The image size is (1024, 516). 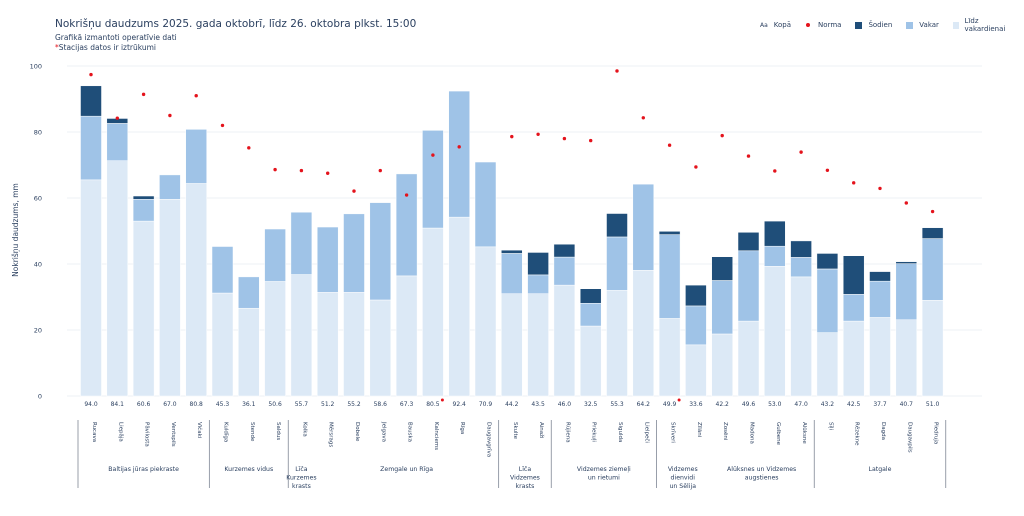 I want to click on station-label: Kuldīga, so click(x=226, y=432).